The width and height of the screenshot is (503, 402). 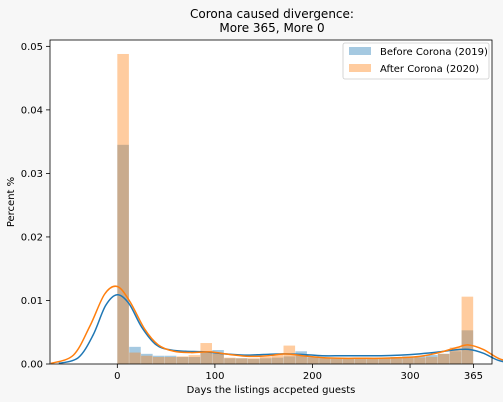 What do you see at coordinates (272, 14) in the screenshot?
I see `chart-title-line-1: Corona caused divergence:` at bounding box center [272, 14].